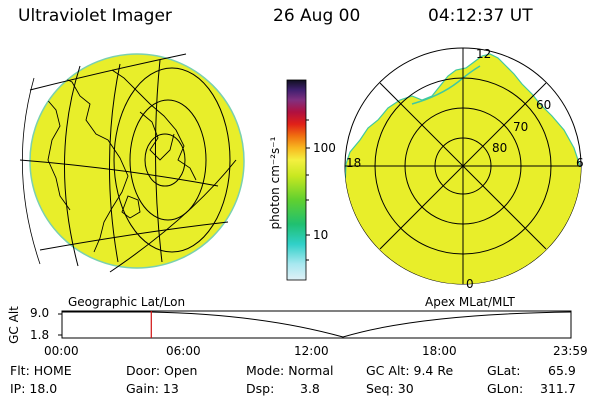 The height and width of the screenshot is (400, 600). What do you see at coordinates (544, 105) in the screenshot?
I see `mlat-label: 60` at bounding box center [544, 105].